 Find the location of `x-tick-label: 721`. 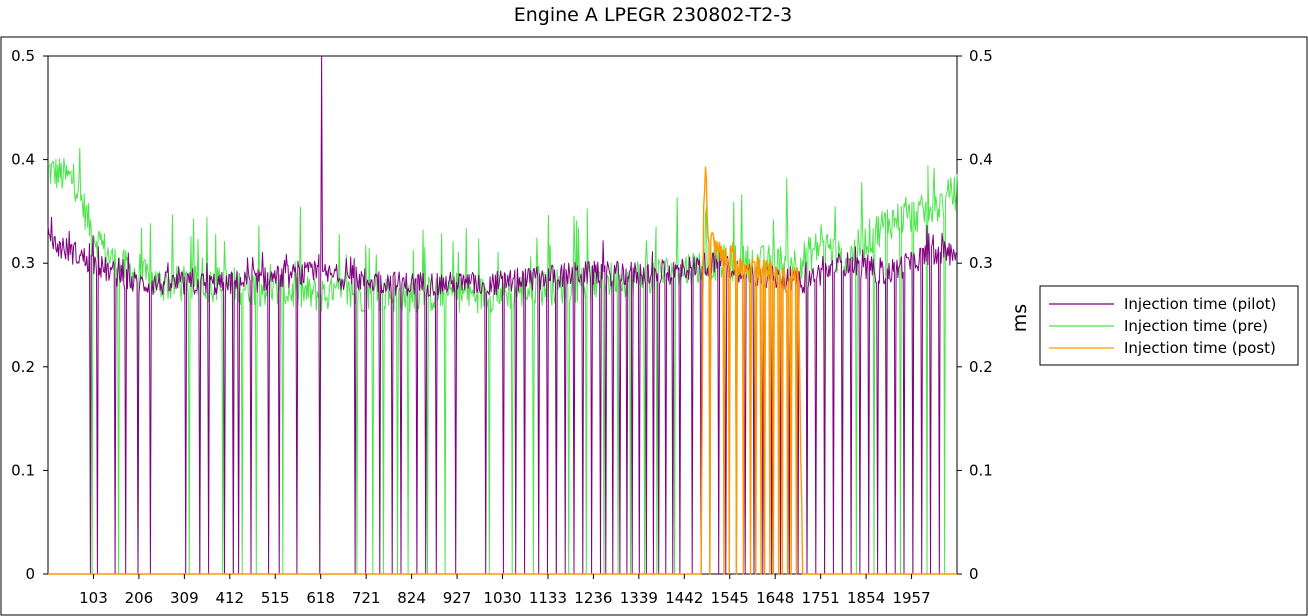

x-tick-label: 721 is located at coordinates (366, 598).